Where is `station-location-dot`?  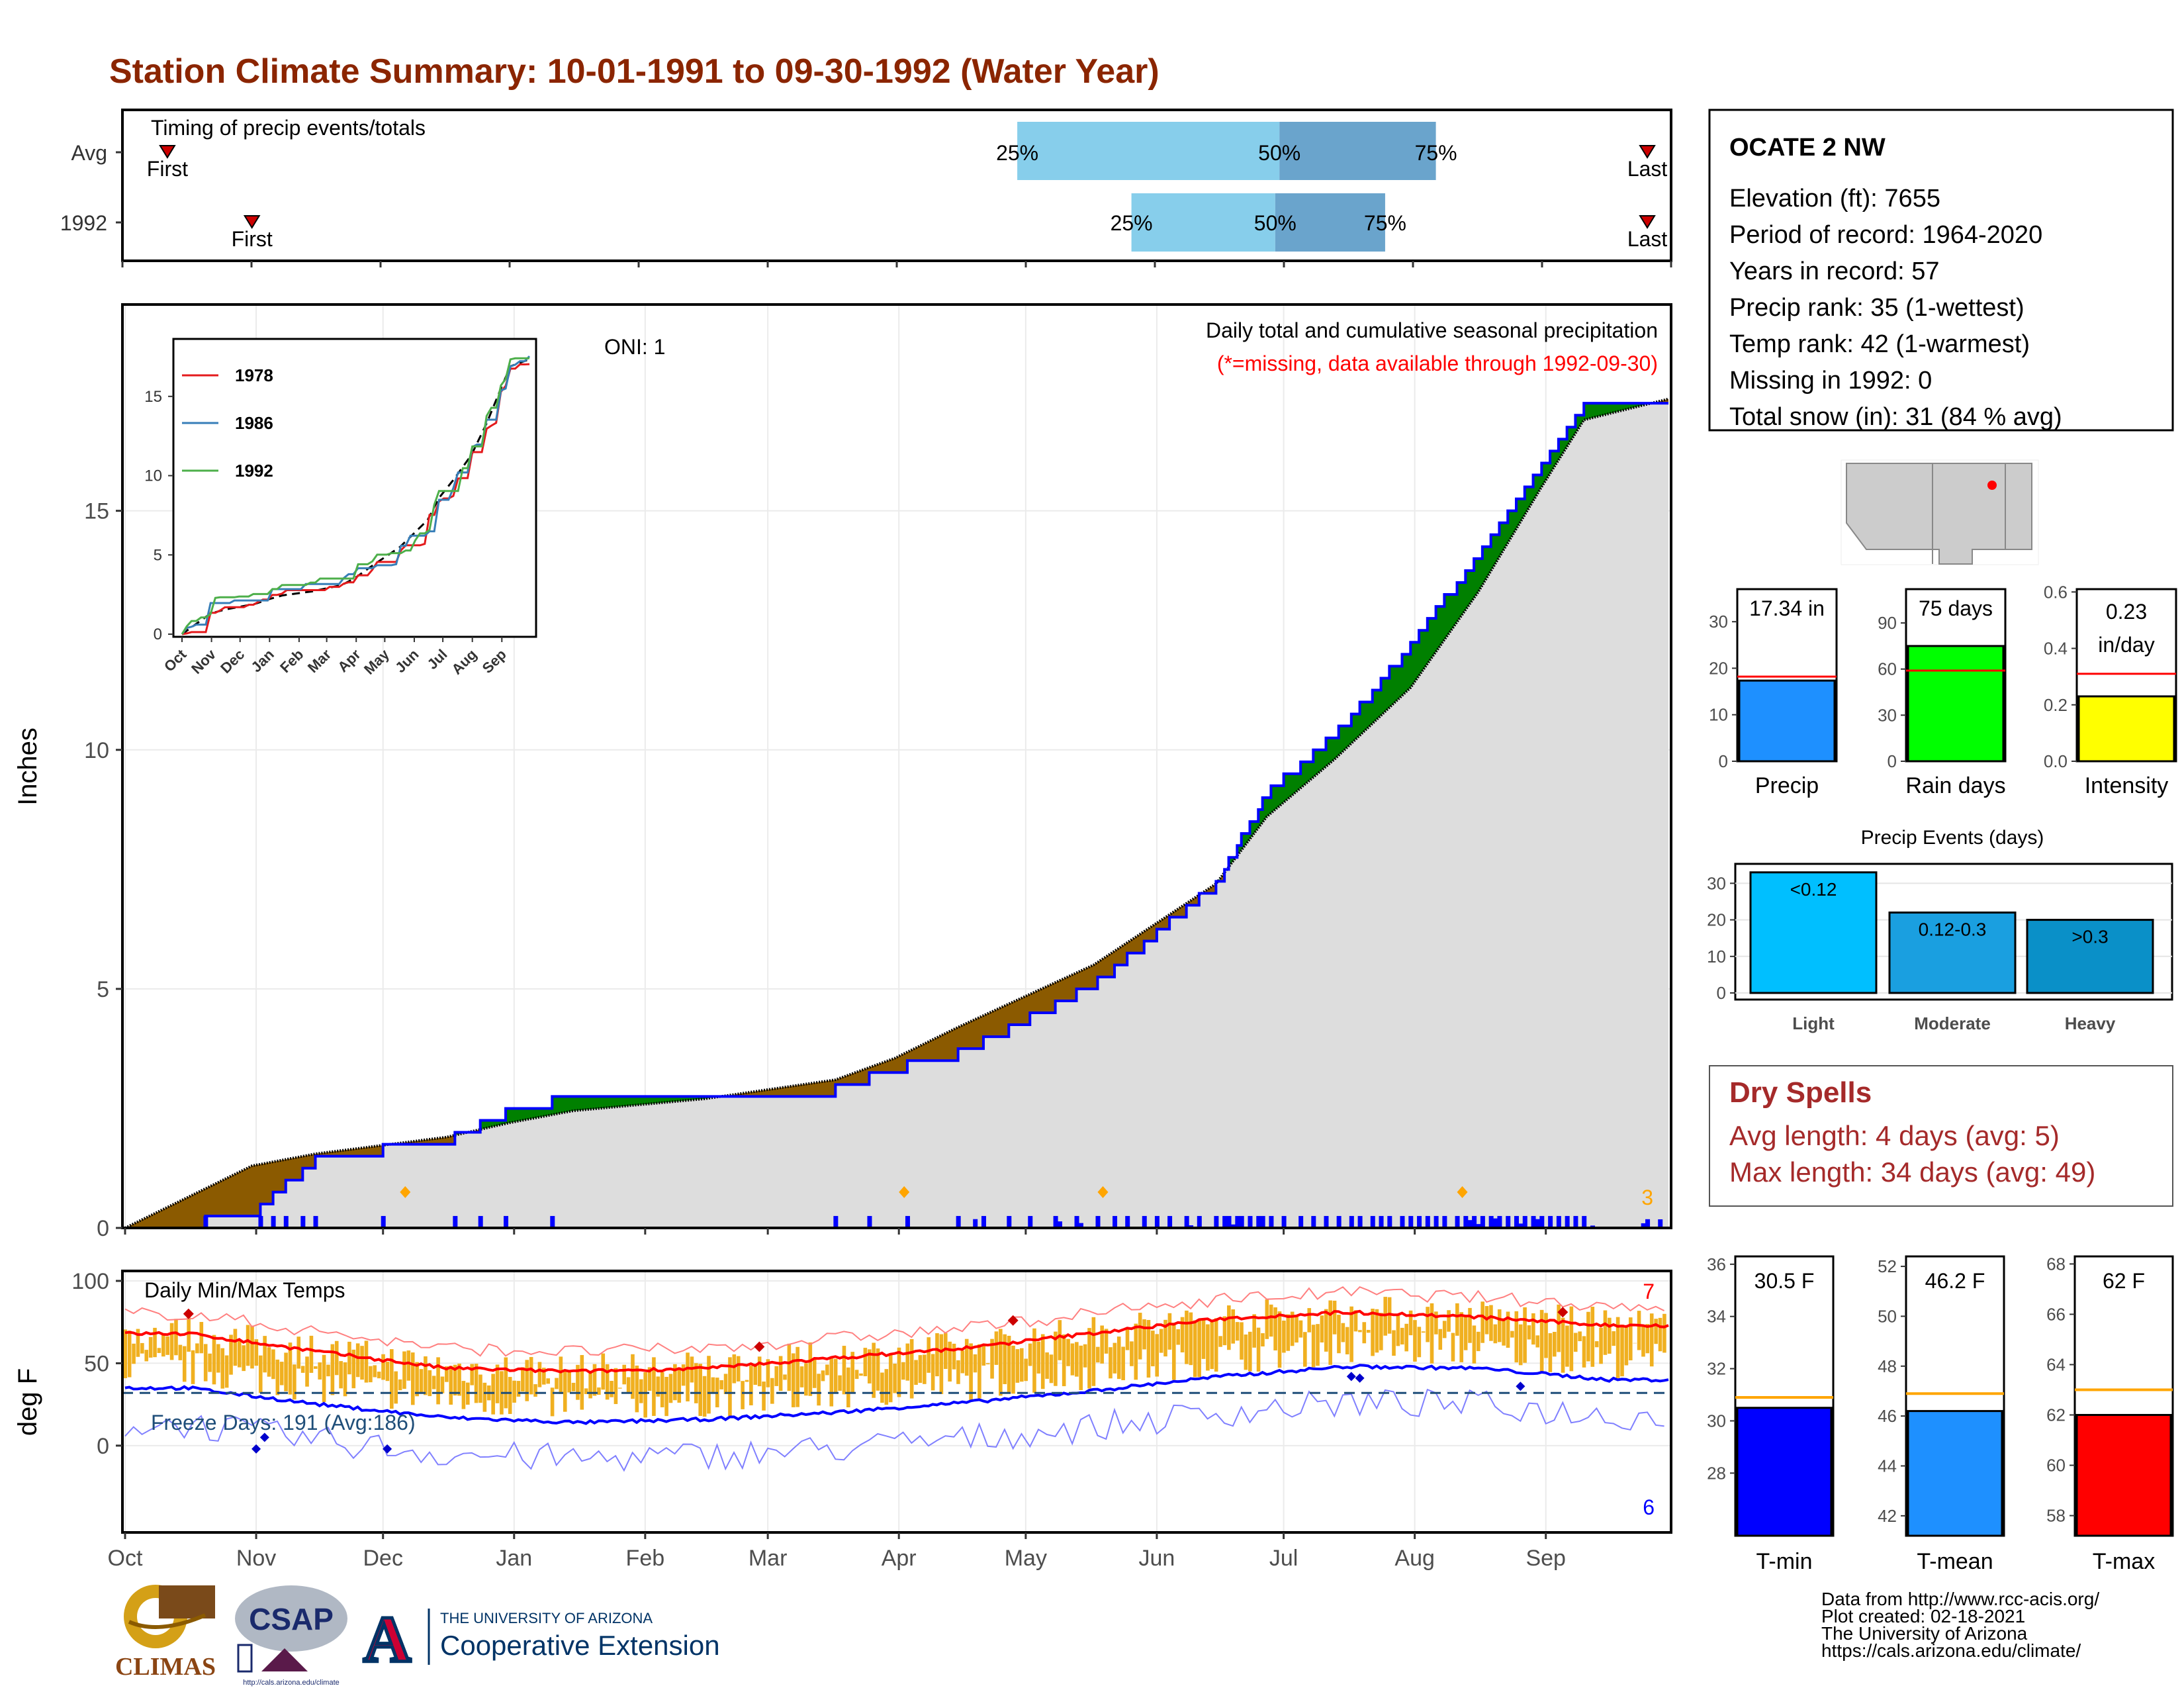 station-location-dot is located at coordinates (1992, 485).